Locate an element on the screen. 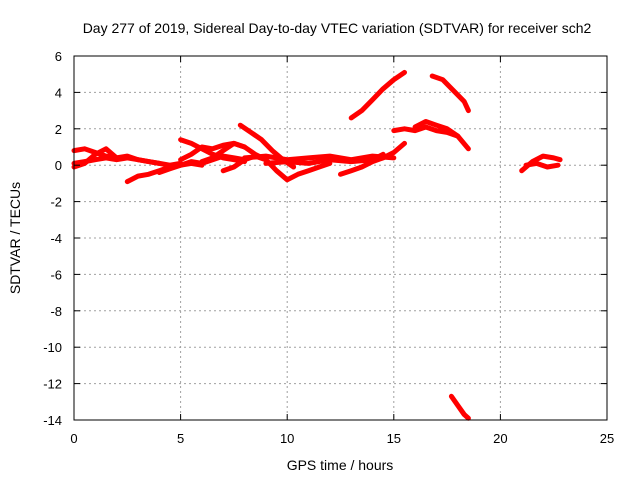 This screenshot has width=640, height=480. x-tick-label: 0 is located at coordinates (73, 438).